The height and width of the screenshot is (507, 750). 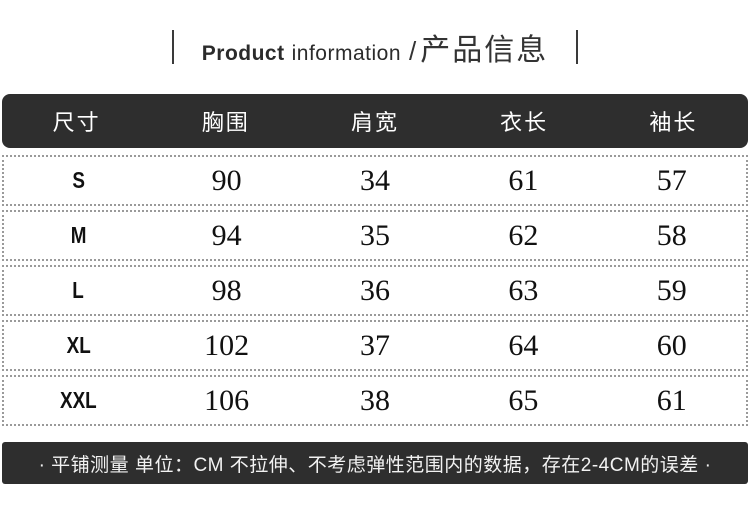 I want to click on measurement-value: 58, so click(x=671, y=235).